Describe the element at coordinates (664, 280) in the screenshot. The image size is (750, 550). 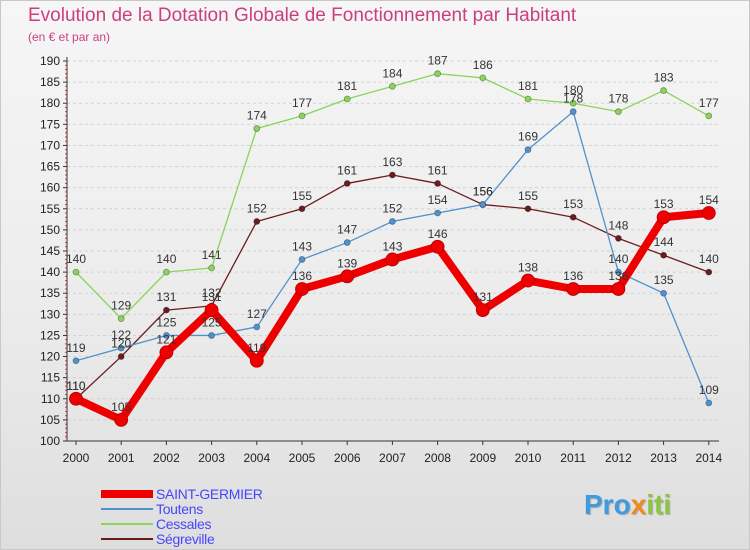
I see `data-label: 135` at that location.